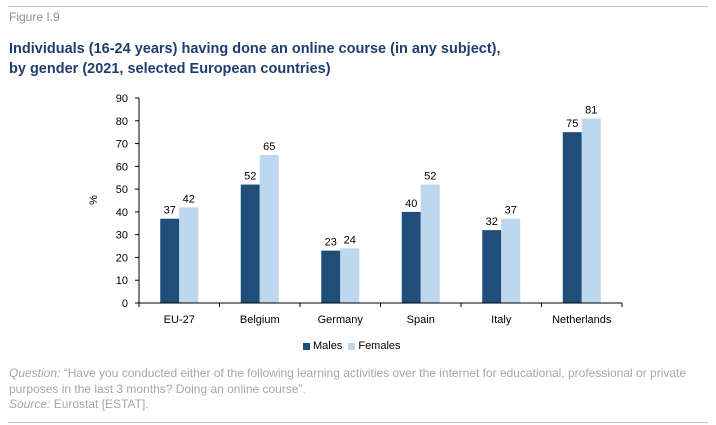 This screenshot has width=716, height=425. Describe the element at coordinates (30, 404) in the screenshot. I see `source-label: Source:` at that location.